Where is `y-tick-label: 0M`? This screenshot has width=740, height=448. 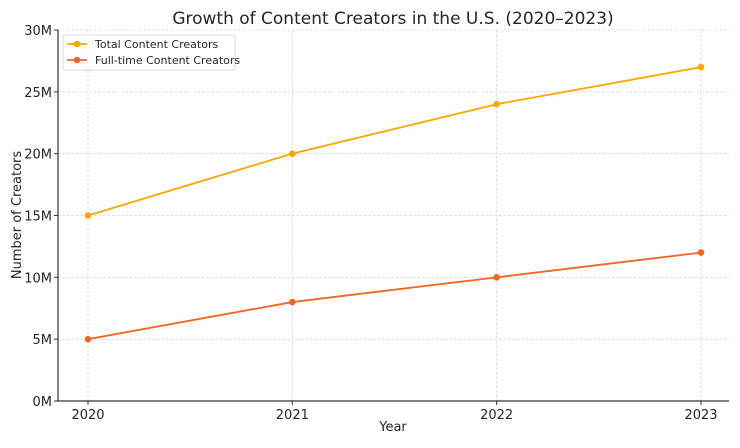 y-tick-label: 0M is located at coordinates (43, 402).